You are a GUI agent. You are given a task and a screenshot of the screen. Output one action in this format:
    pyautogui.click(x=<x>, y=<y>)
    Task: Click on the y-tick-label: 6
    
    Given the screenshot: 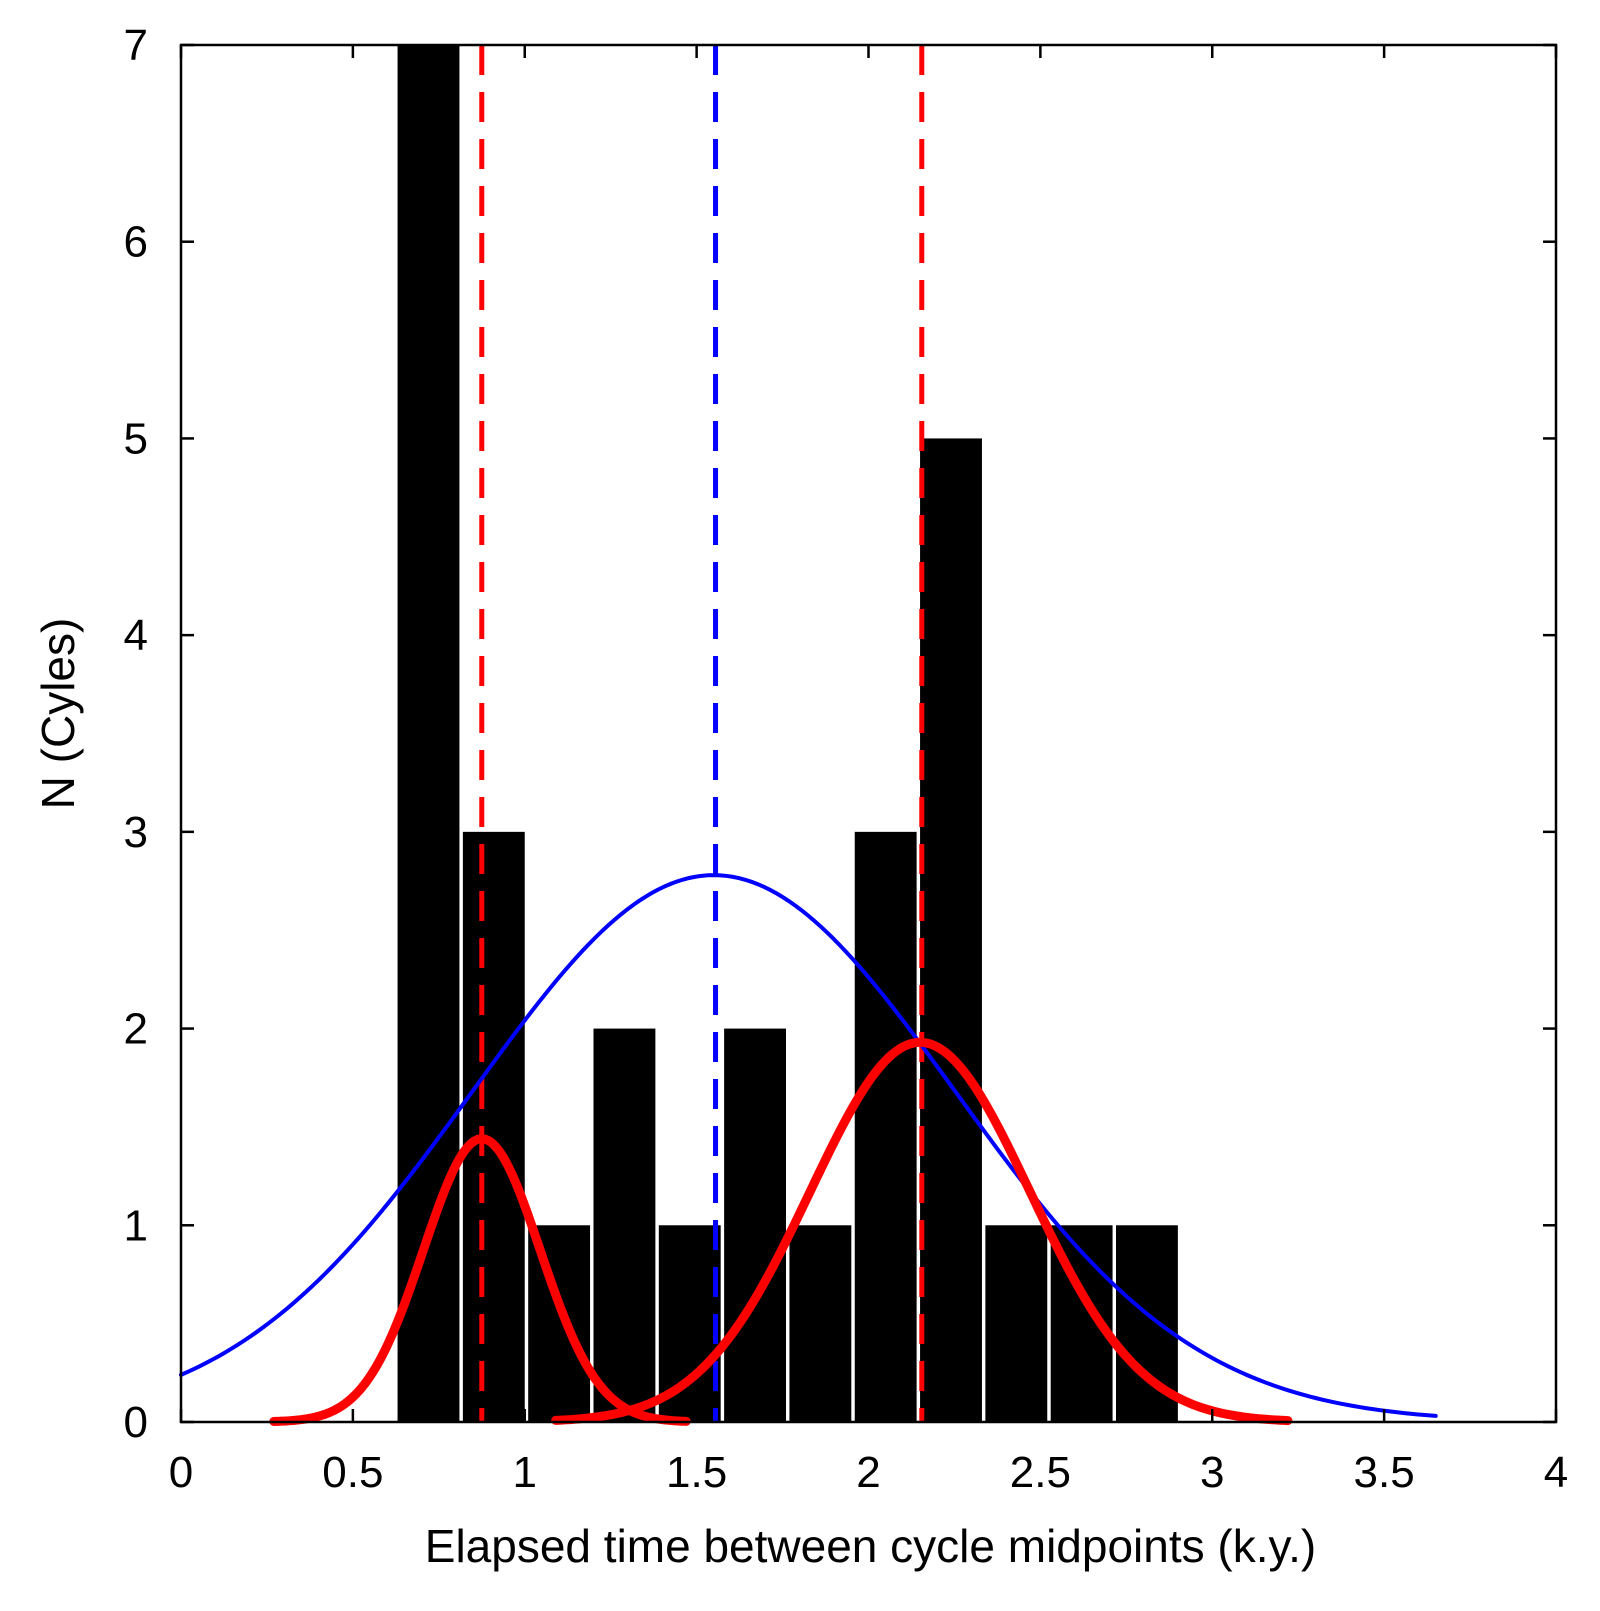 What is the action you would take?
    pyautogui.click(x=136, y=242)
    